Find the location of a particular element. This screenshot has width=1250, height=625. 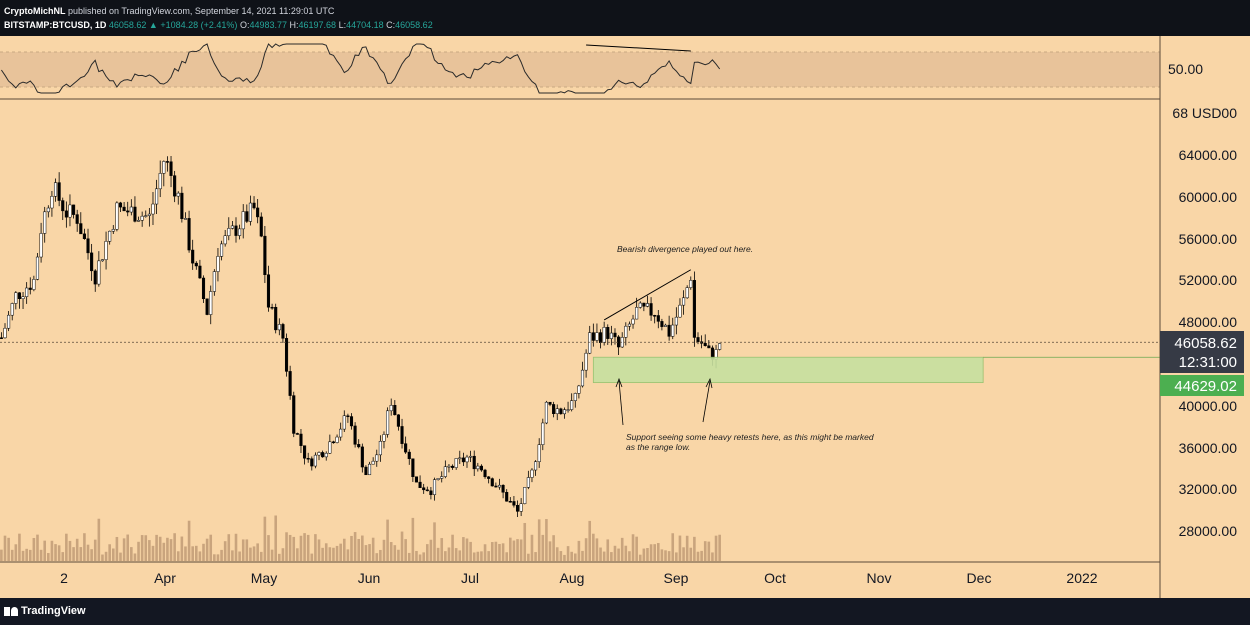

symbol-label: BITSTAMP:BTCUSD, 1D is located at coordinates (55, 25).